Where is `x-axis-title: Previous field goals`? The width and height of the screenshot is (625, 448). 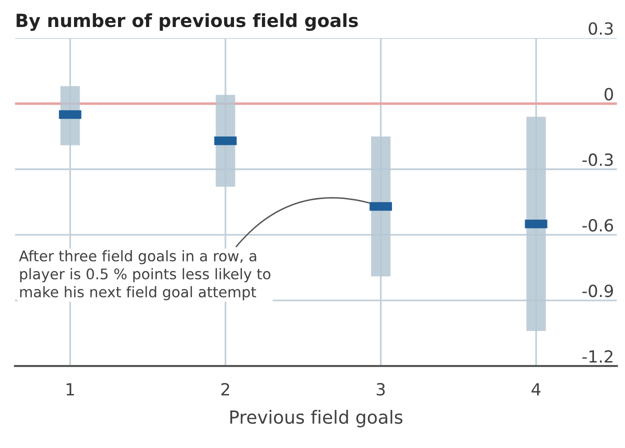 x-axis-title: Previous field goals is located at coordinates (316, 419).